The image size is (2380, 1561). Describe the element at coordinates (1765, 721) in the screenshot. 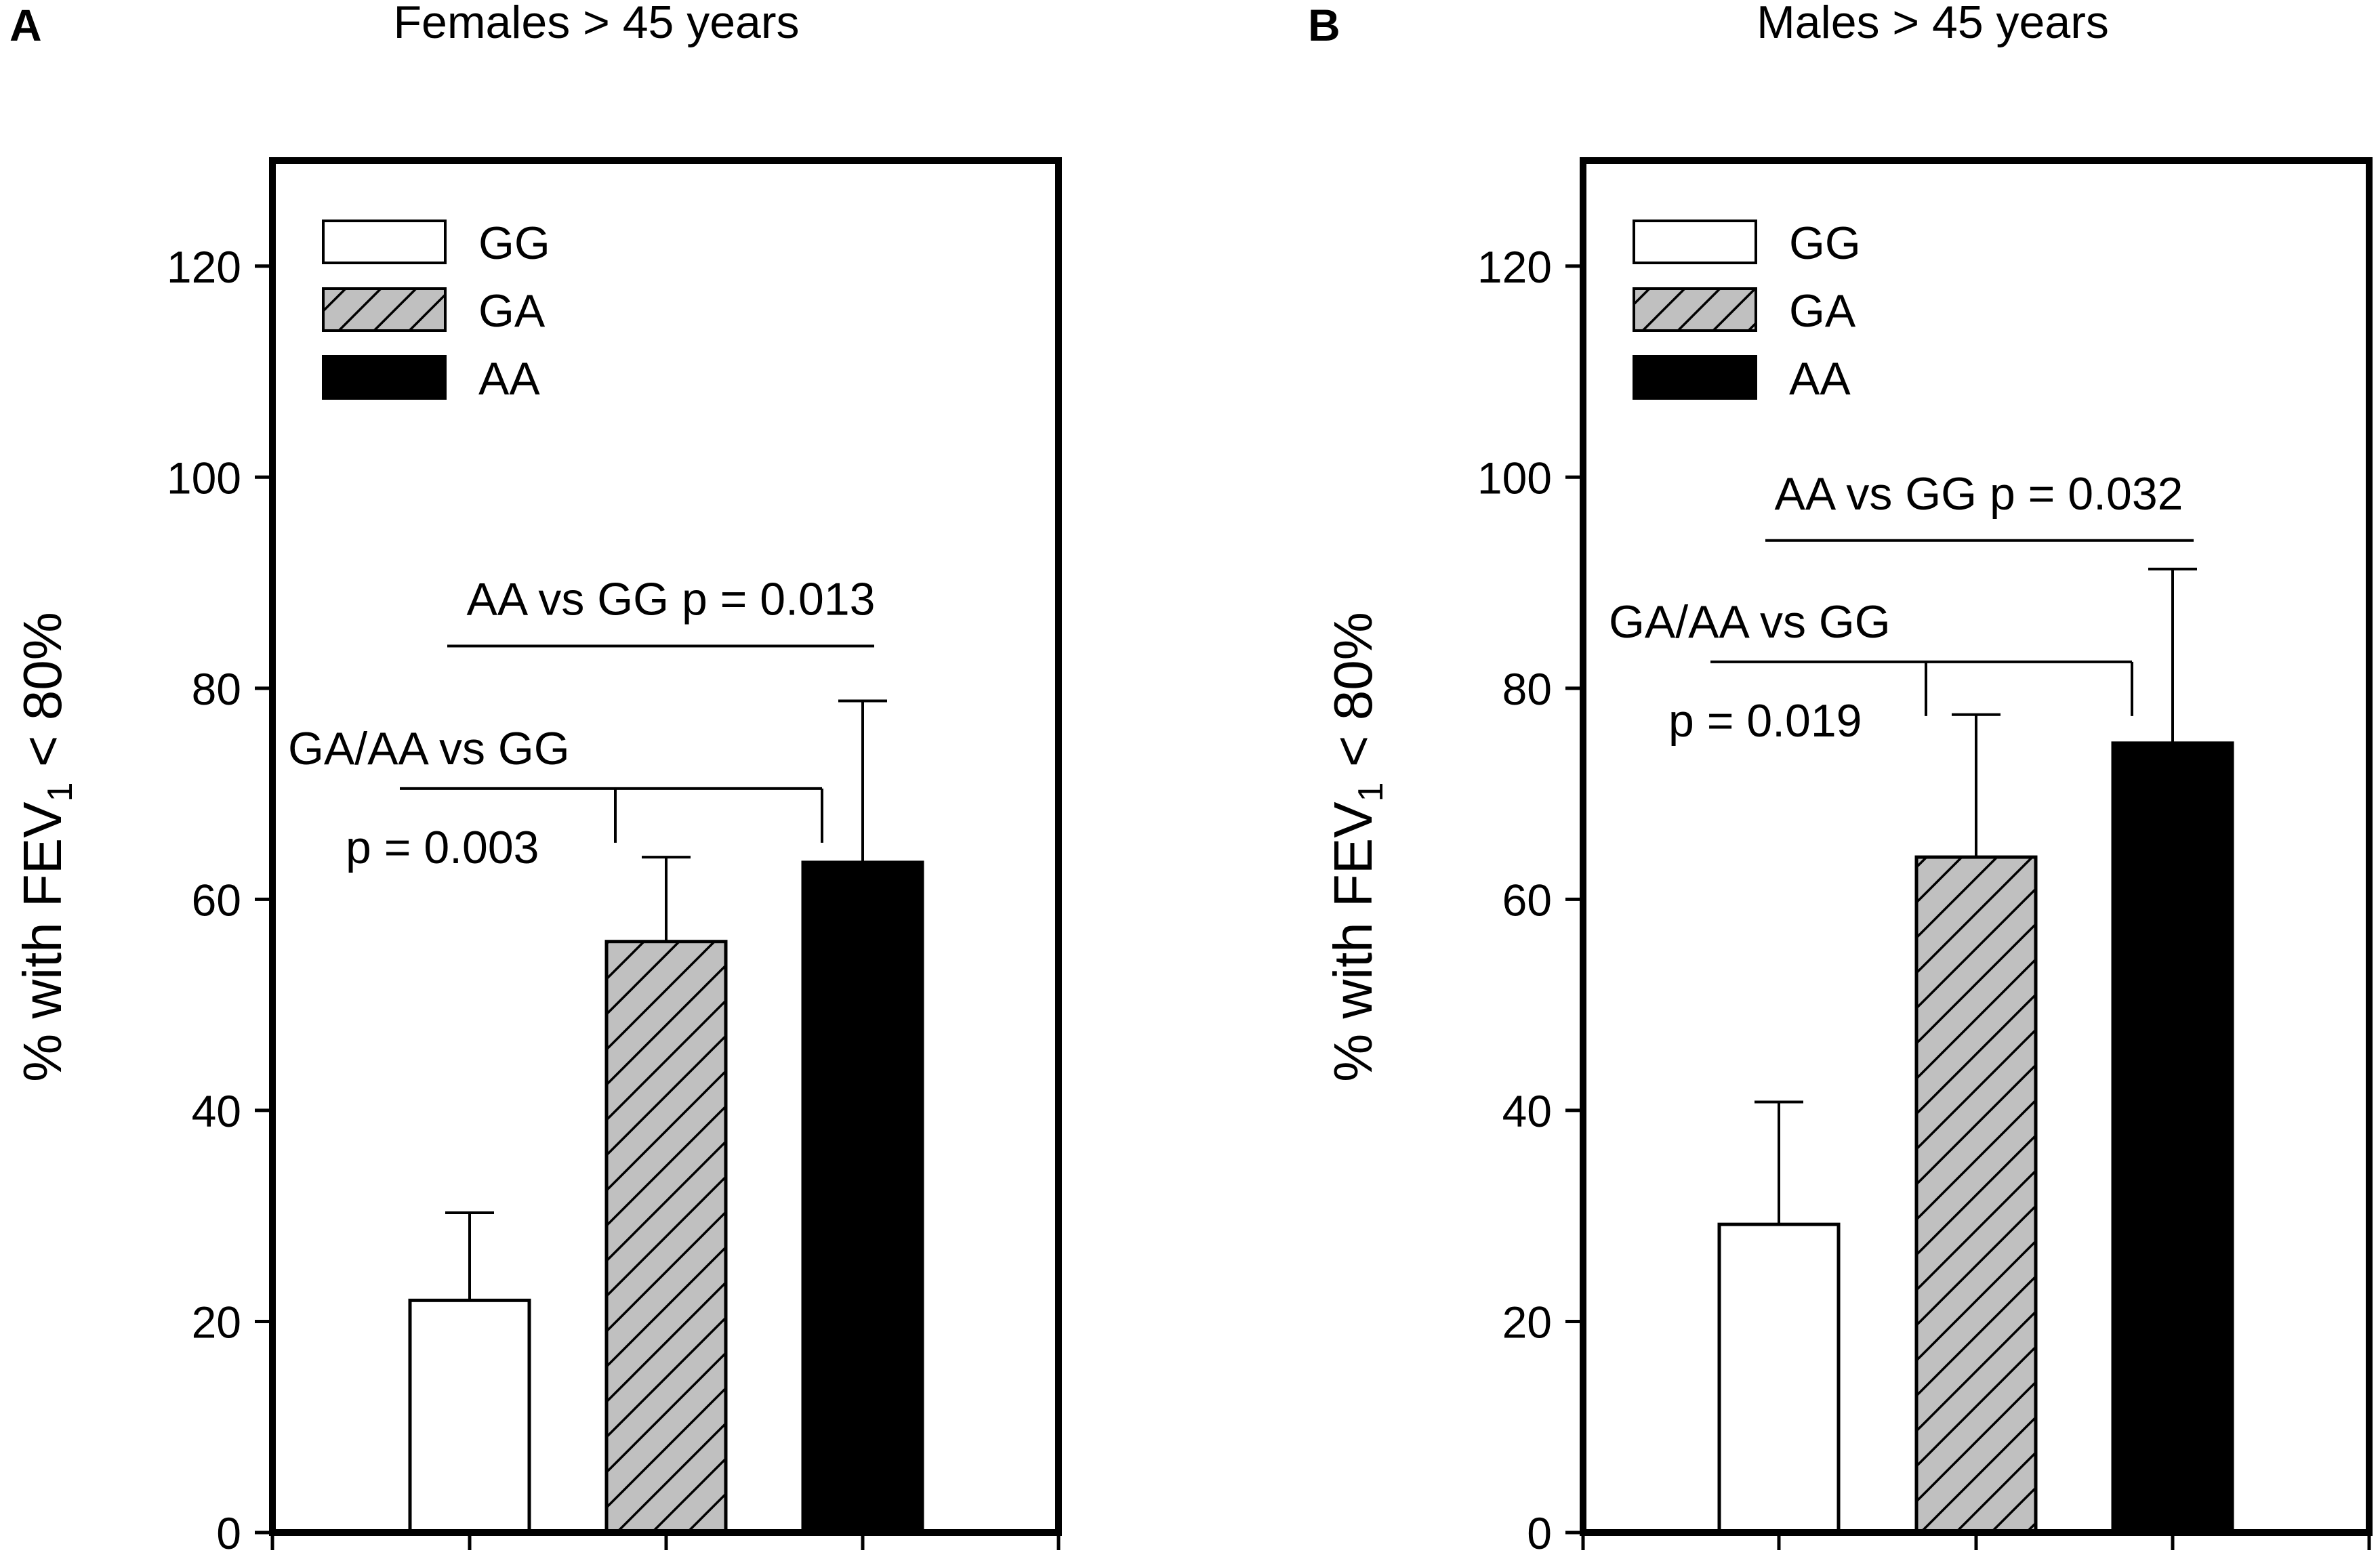

I see `comparison-p-value: p = 0.019` at that location.